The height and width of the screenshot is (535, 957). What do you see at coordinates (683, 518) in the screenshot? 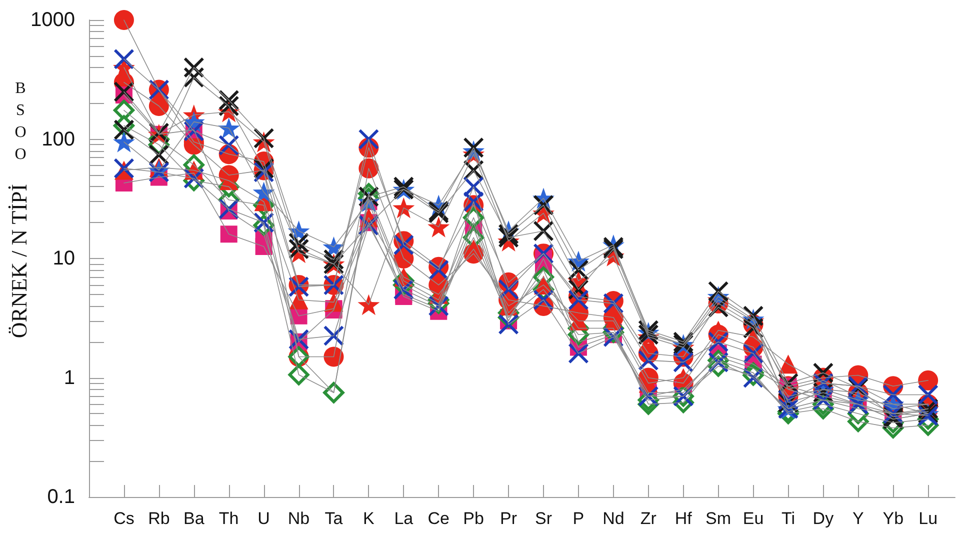
I see `x-tick-label: Hf` at bounding box center [683, 518].